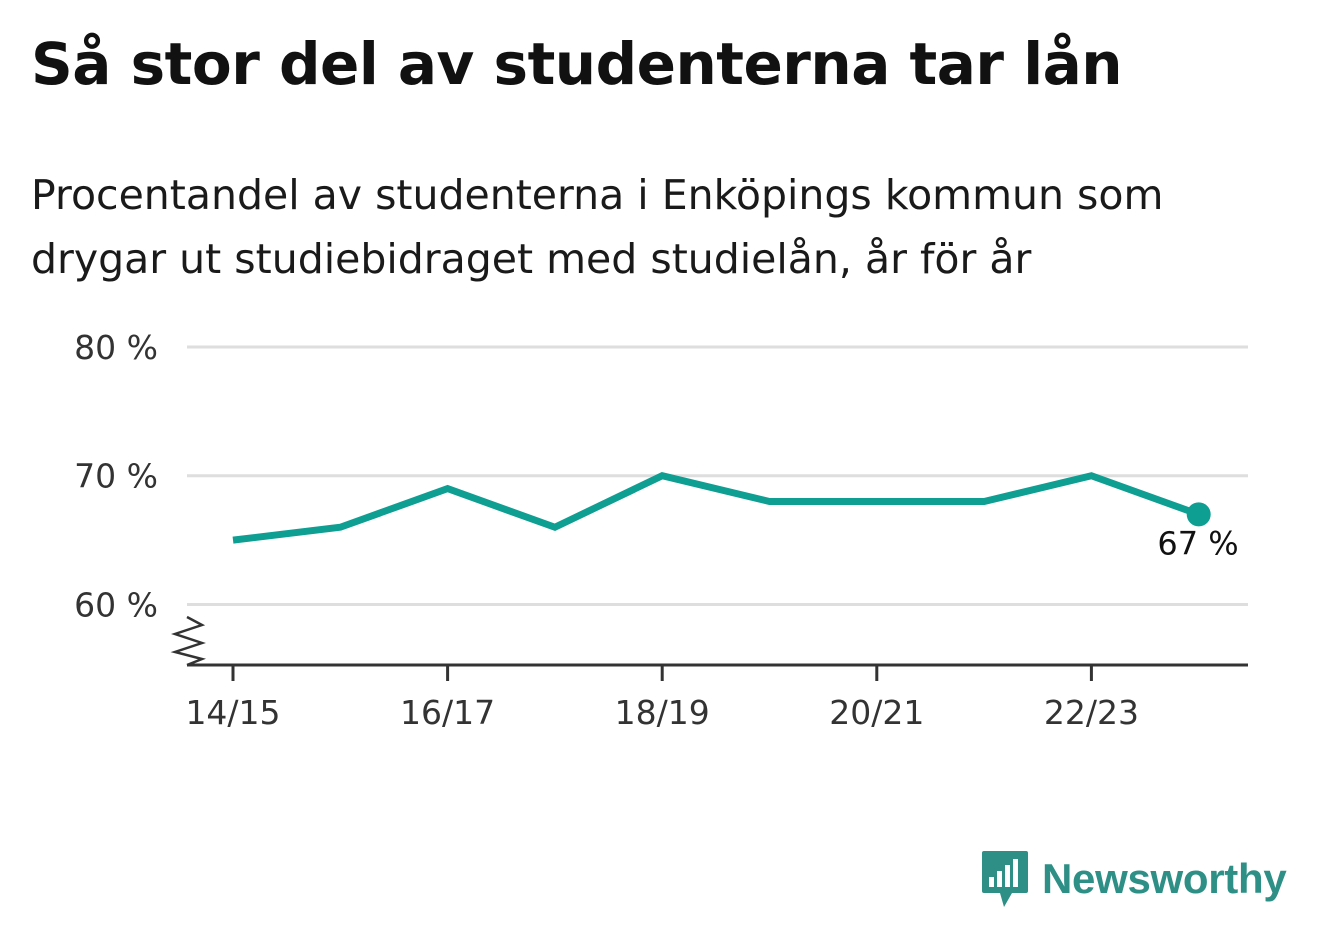 The image size is (1322, 939). Describe the element at coordinates (577, 64) in the screenshot. I see `chart-title: Så stor del av studenterna tar lån` at that location.